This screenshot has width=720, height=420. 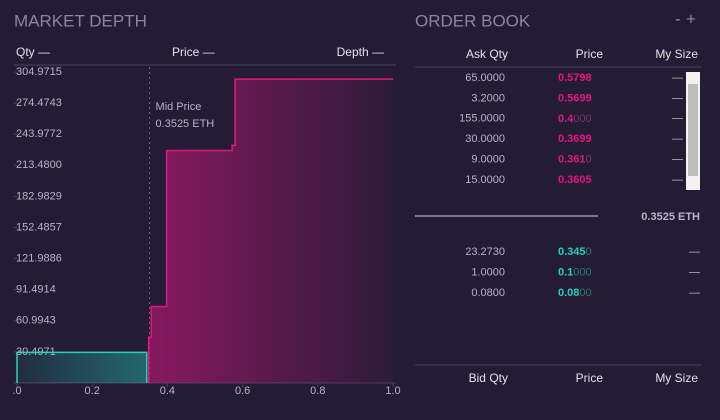 I want to click on book-title: ORDER BOOK, so click(x=473, y=20).